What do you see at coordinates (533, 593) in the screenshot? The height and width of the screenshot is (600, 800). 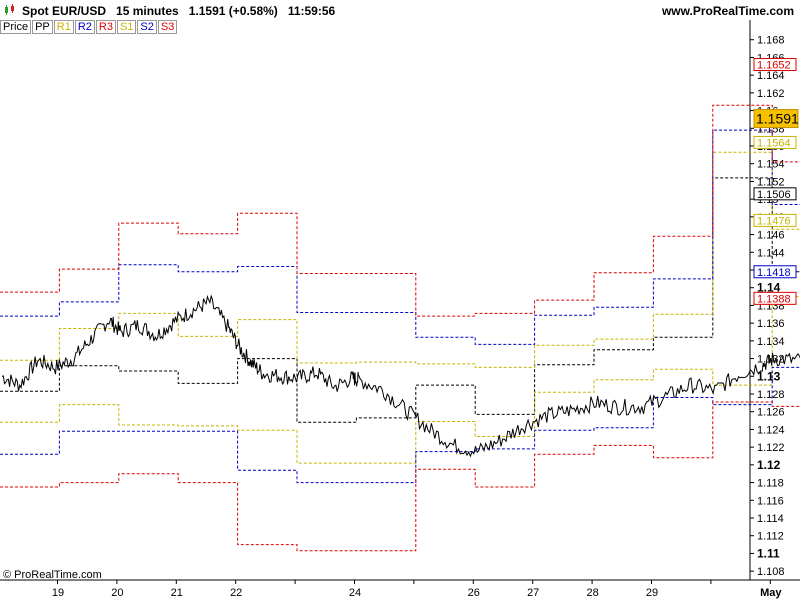 I see `x-tick-label: 27` at bounding box center [533, 593].